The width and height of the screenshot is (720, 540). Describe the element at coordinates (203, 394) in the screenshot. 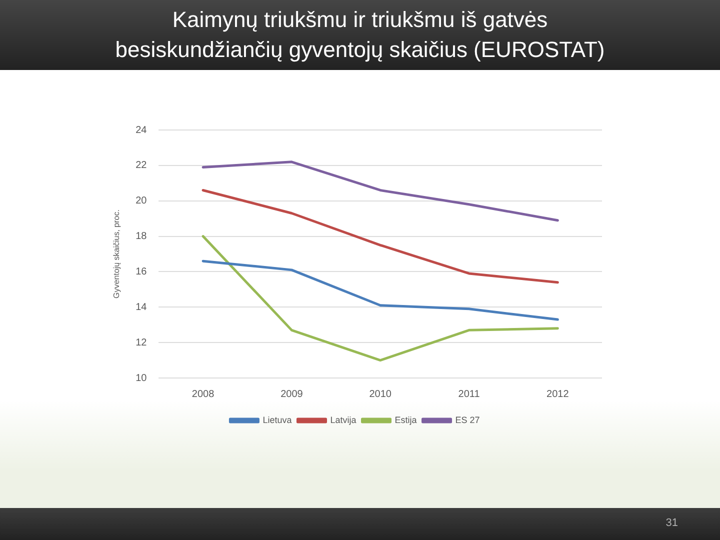

I see `x-tick-label: 2008` at that location.